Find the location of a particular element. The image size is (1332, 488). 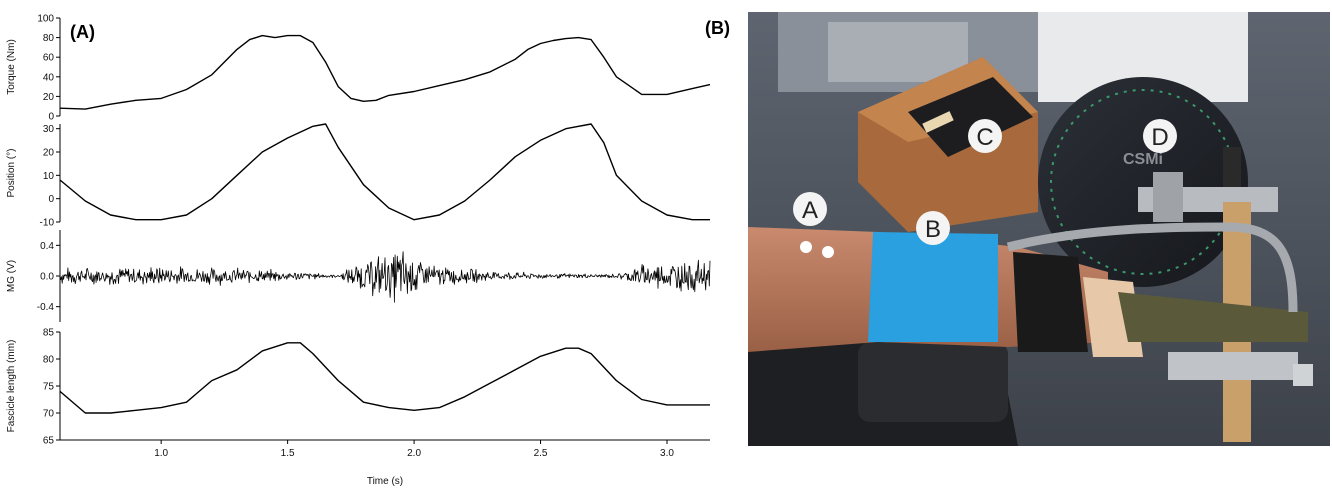

callout-a: A is located at coordinates (810, 209).